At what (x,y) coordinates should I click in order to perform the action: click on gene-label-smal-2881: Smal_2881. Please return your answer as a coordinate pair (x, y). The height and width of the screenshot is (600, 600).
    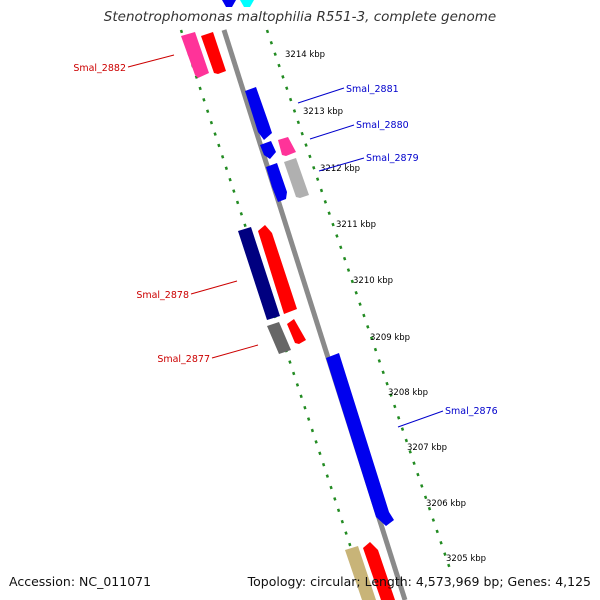
    Looking at the image, I should click on (372, 89).